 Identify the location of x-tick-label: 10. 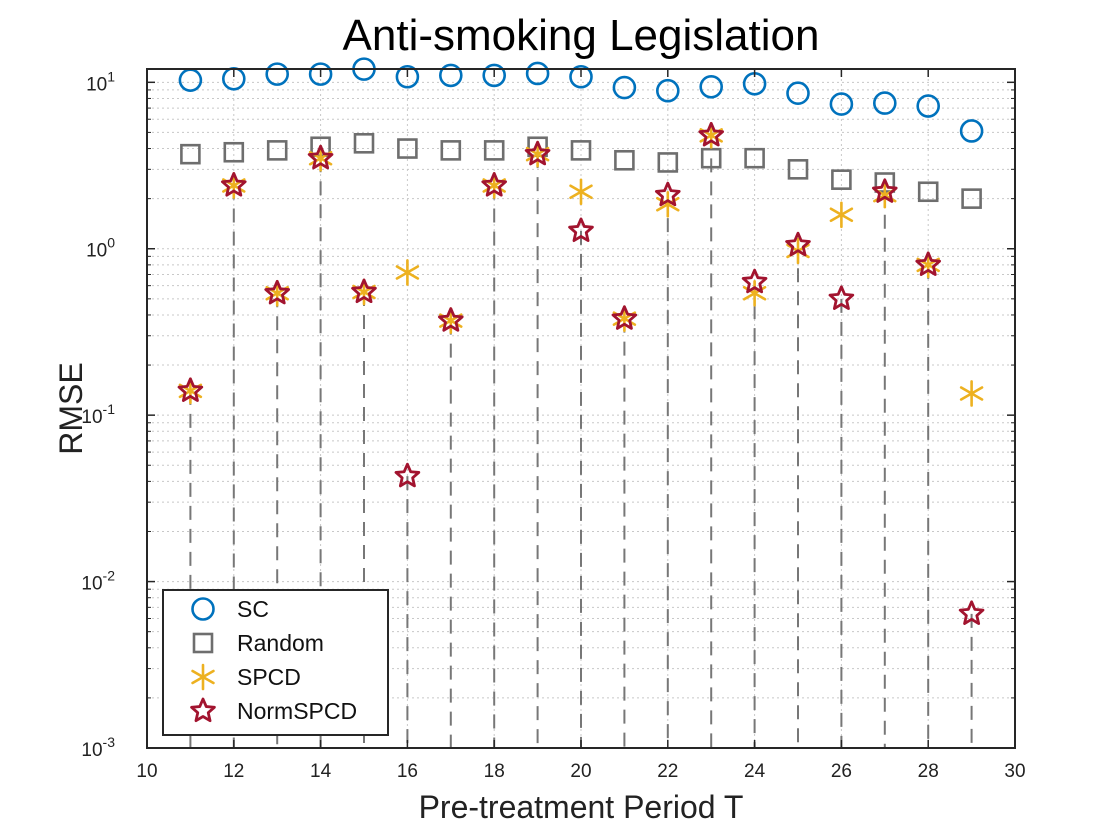
(146, 771).